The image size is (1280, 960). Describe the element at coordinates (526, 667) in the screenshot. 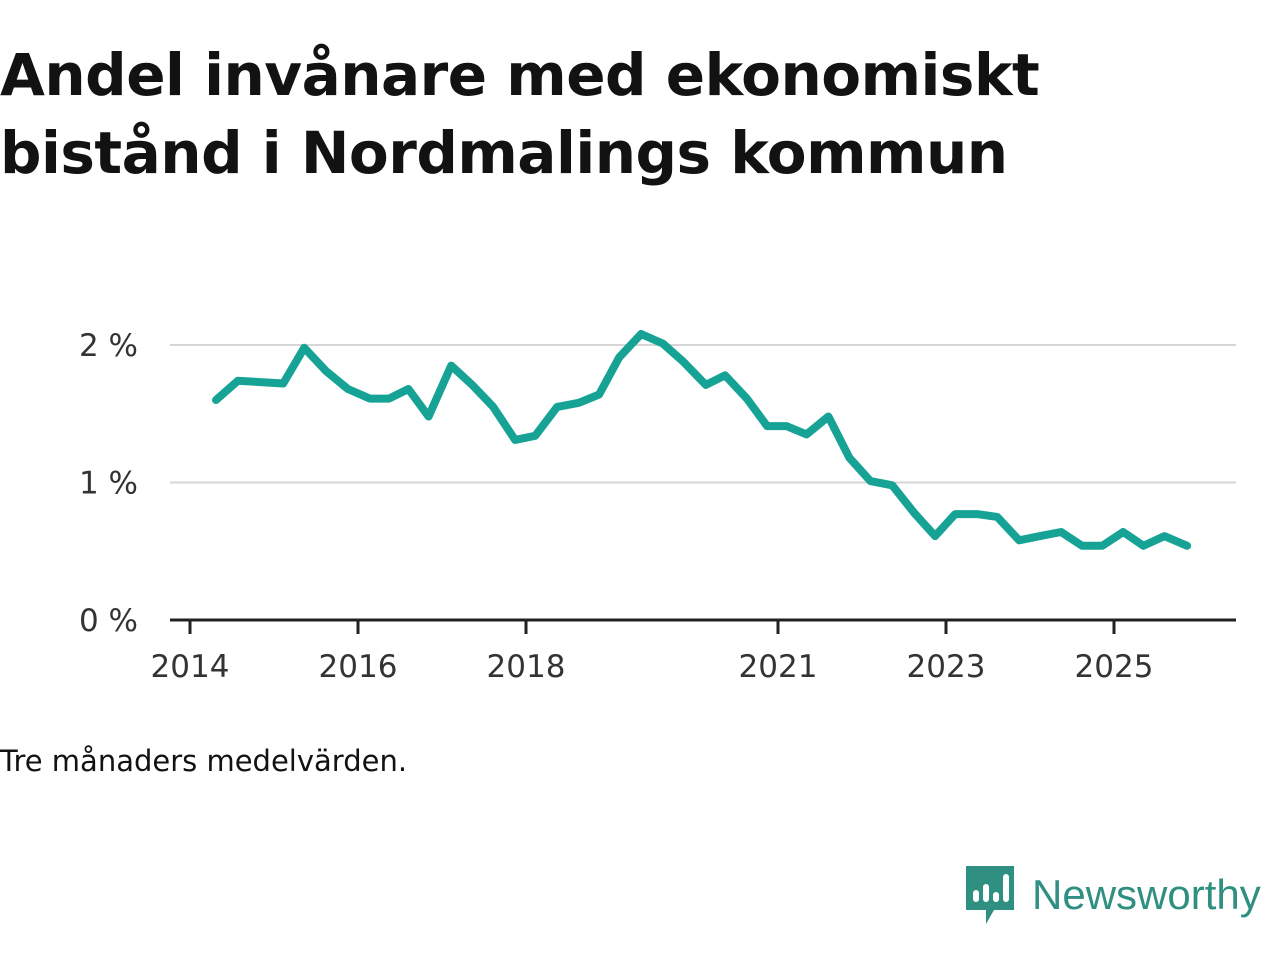

I see `x-tick-label: 2018` at that location.